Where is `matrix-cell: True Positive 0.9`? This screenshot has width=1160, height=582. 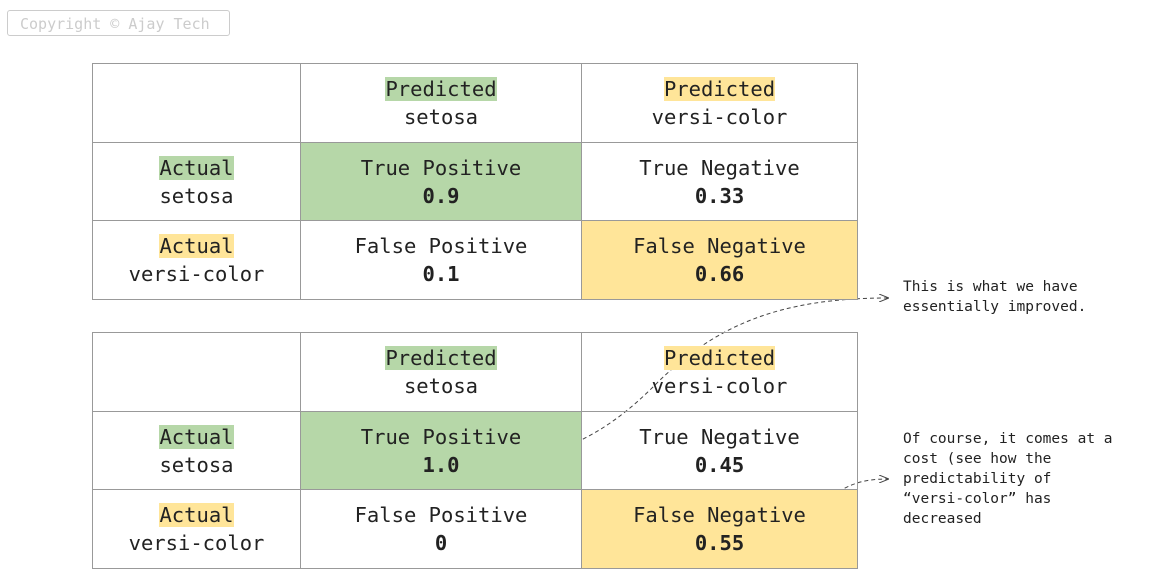
matrix-cell: True Positive 0.9 is located at coordinates (441, 182).